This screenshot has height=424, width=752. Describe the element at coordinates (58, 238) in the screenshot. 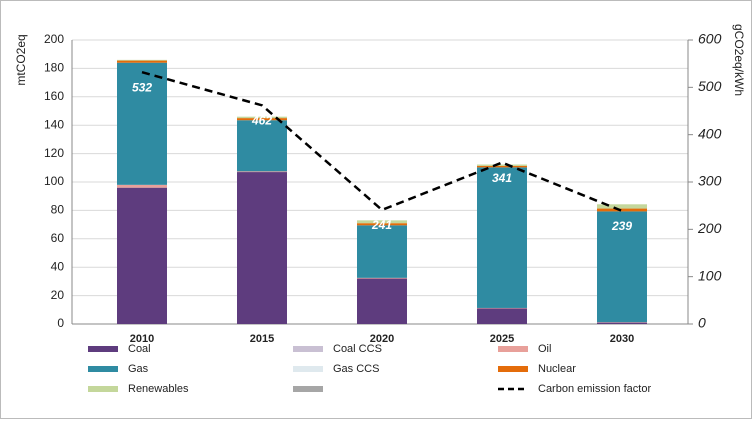

I see `y-tick-label: 60` at that location.